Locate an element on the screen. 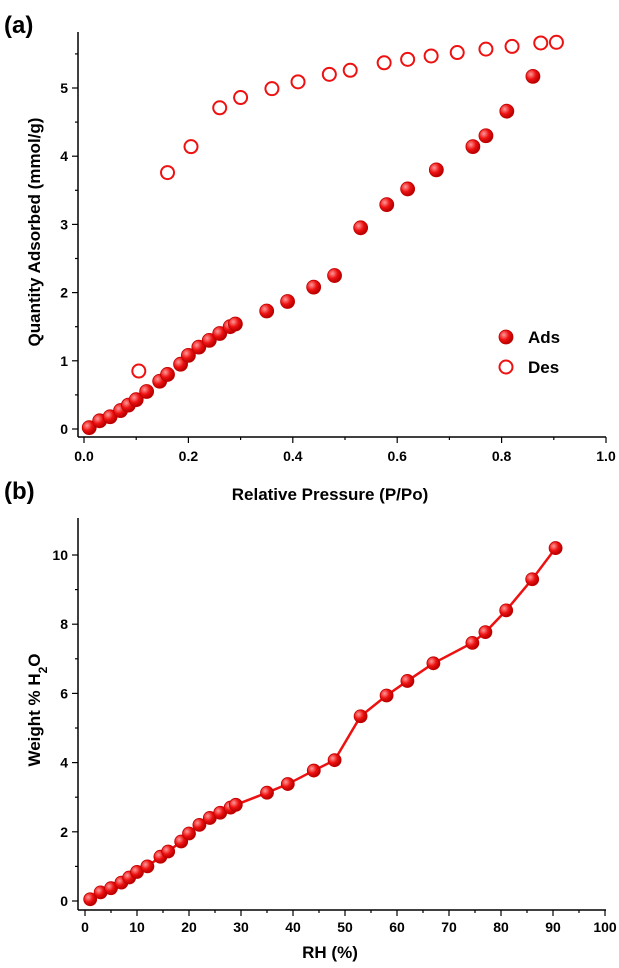  panel-b-x-tick-label: 100 is located at coordinates (605, 927).